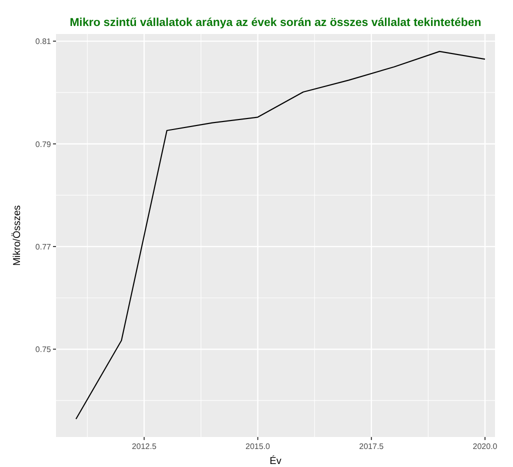 This screenshot has width=513, height=467. I want to click on y-tick-label: 0.81, so click(43, 41).